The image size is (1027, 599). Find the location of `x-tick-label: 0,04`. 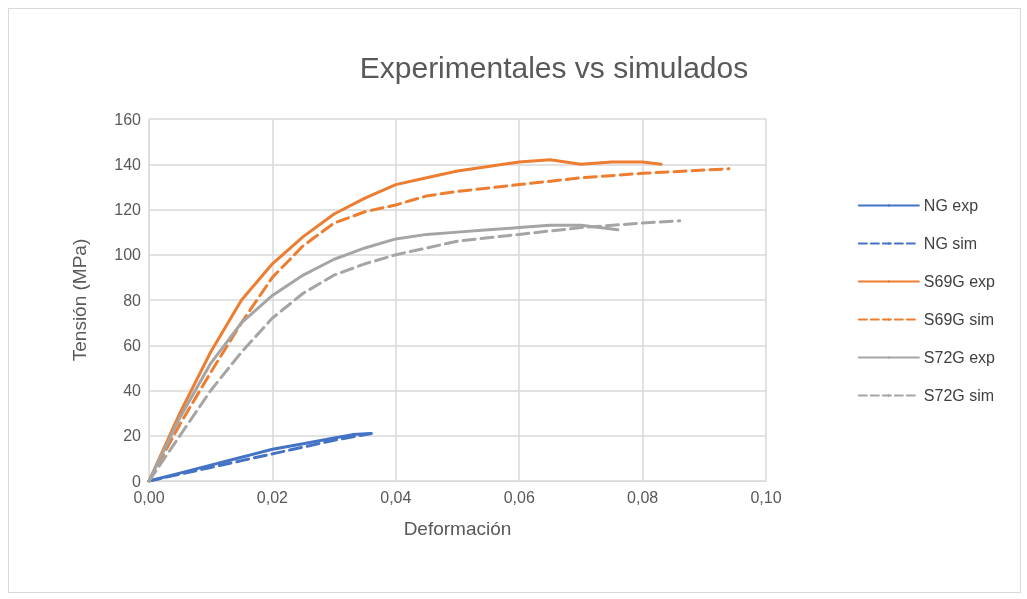

x-tick-label: 0,04 is located at coordinates (396, 497).